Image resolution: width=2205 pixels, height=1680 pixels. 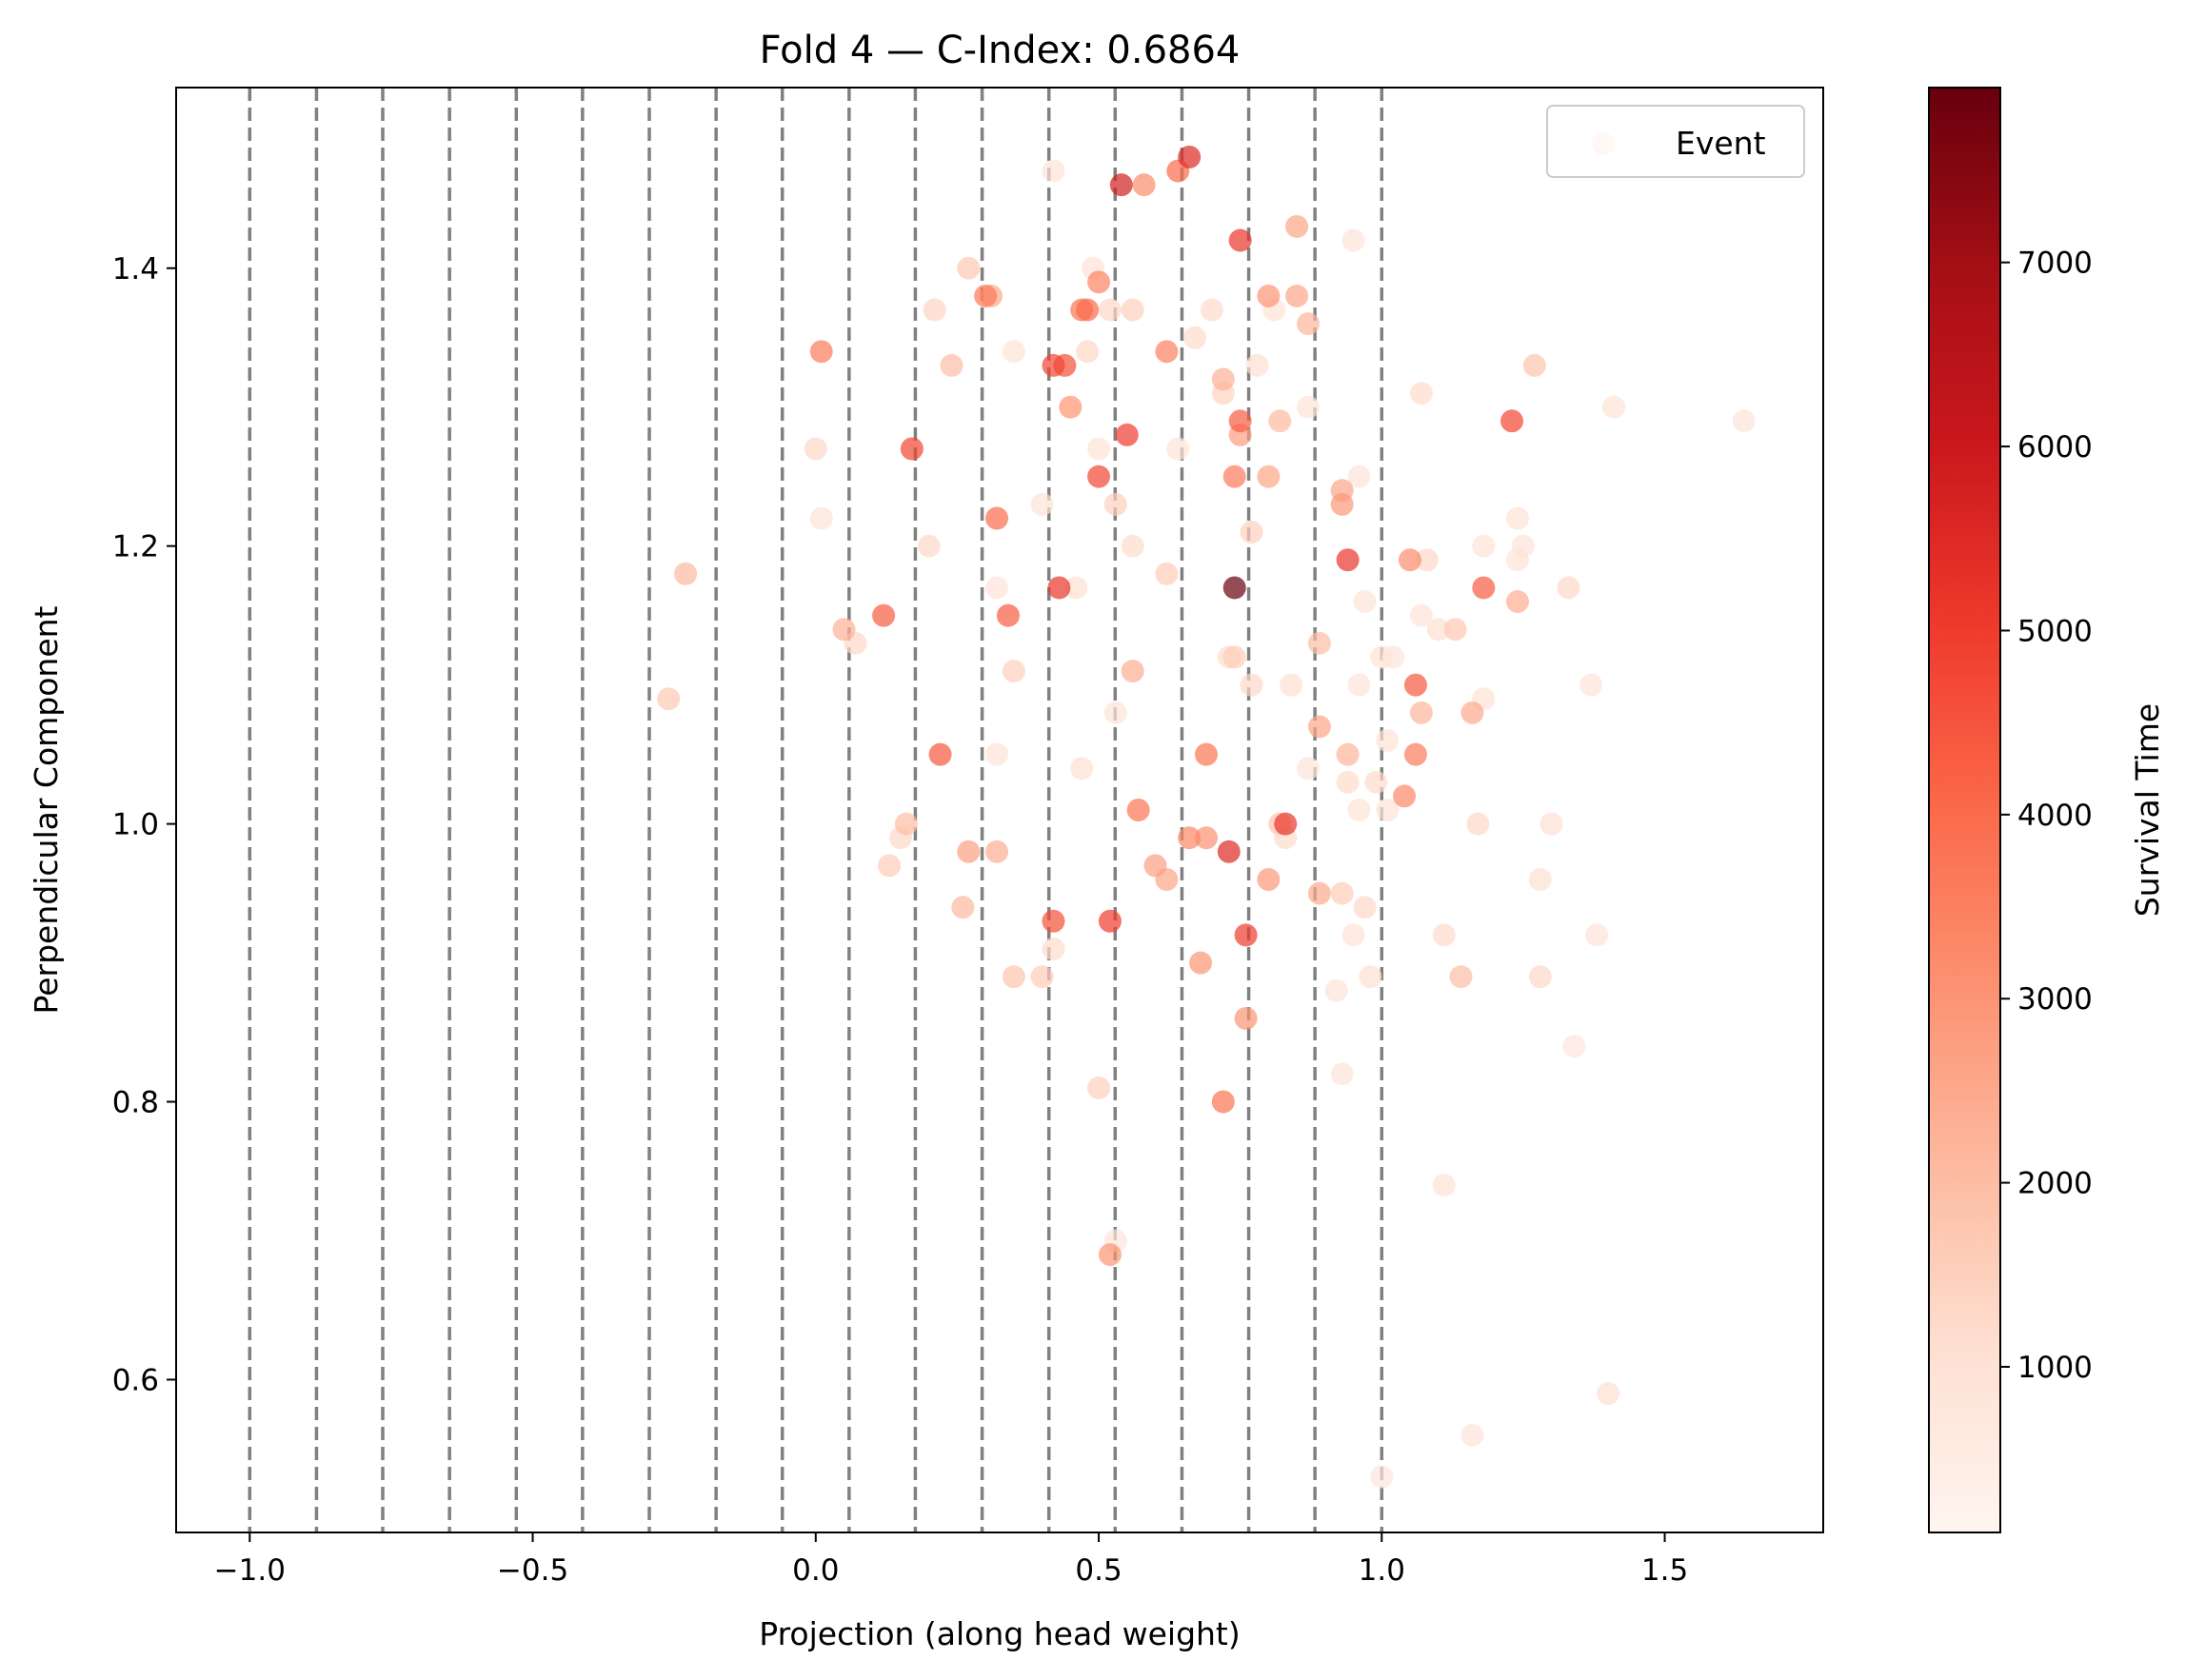 I want to click on y-tick-label: 0.6, so click(x=135, y=1380).